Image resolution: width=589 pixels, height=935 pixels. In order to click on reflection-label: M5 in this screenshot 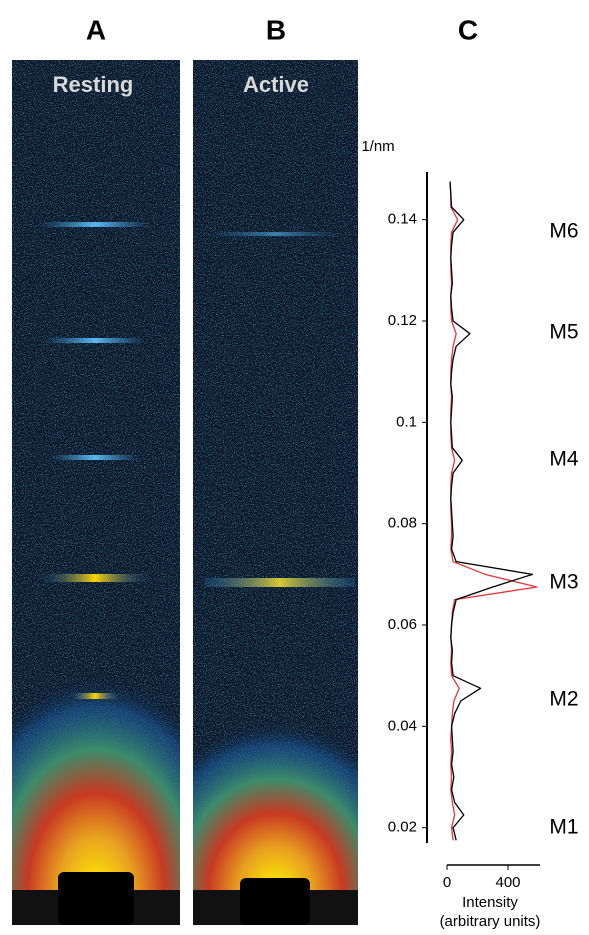, I will do `click(563, 332)`.